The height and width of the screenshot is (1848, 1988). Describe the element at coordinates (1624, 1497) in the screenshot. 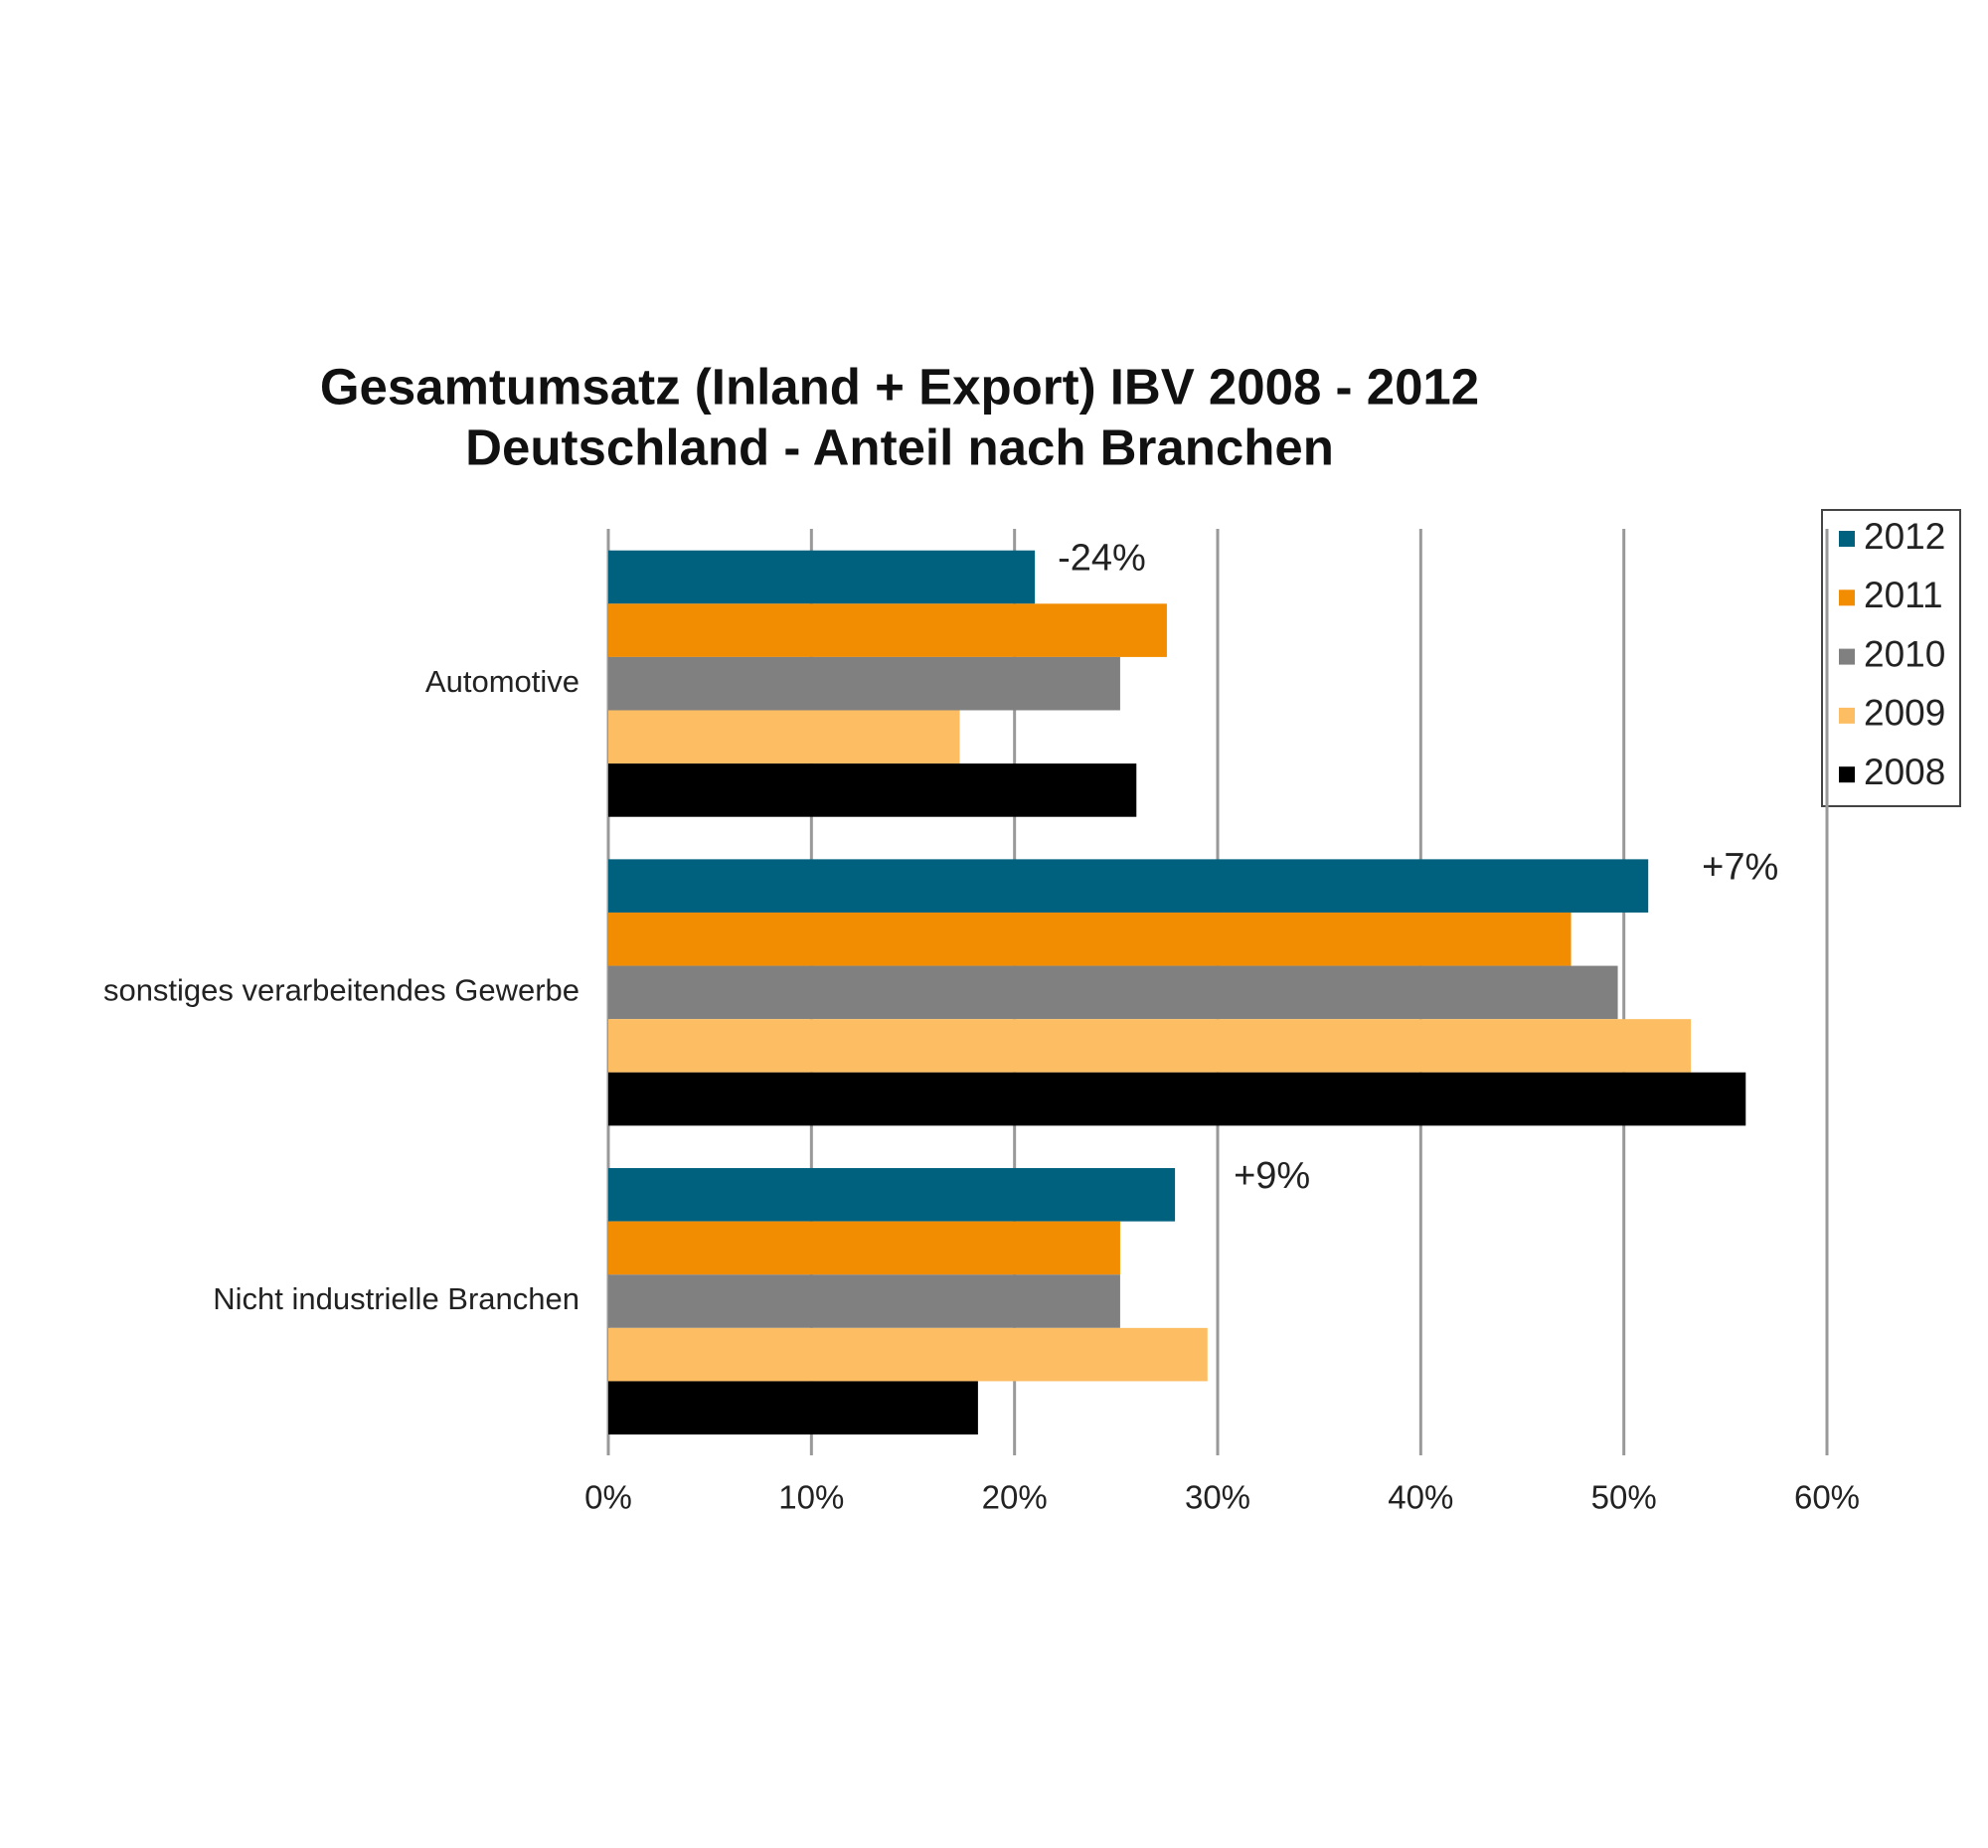

I see `x-tick-label: 50%` at that location.